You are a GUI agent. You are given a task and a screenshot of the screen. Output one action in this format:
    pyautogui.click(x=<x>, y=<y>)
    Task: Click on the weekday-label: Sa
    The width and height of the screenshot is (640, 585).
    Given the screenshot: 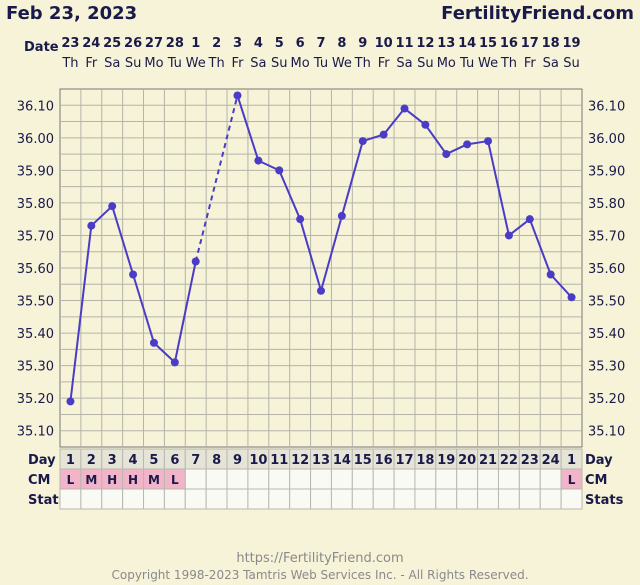 What is the action you would take?
    pyautogui.click(x=258, y=63)
    